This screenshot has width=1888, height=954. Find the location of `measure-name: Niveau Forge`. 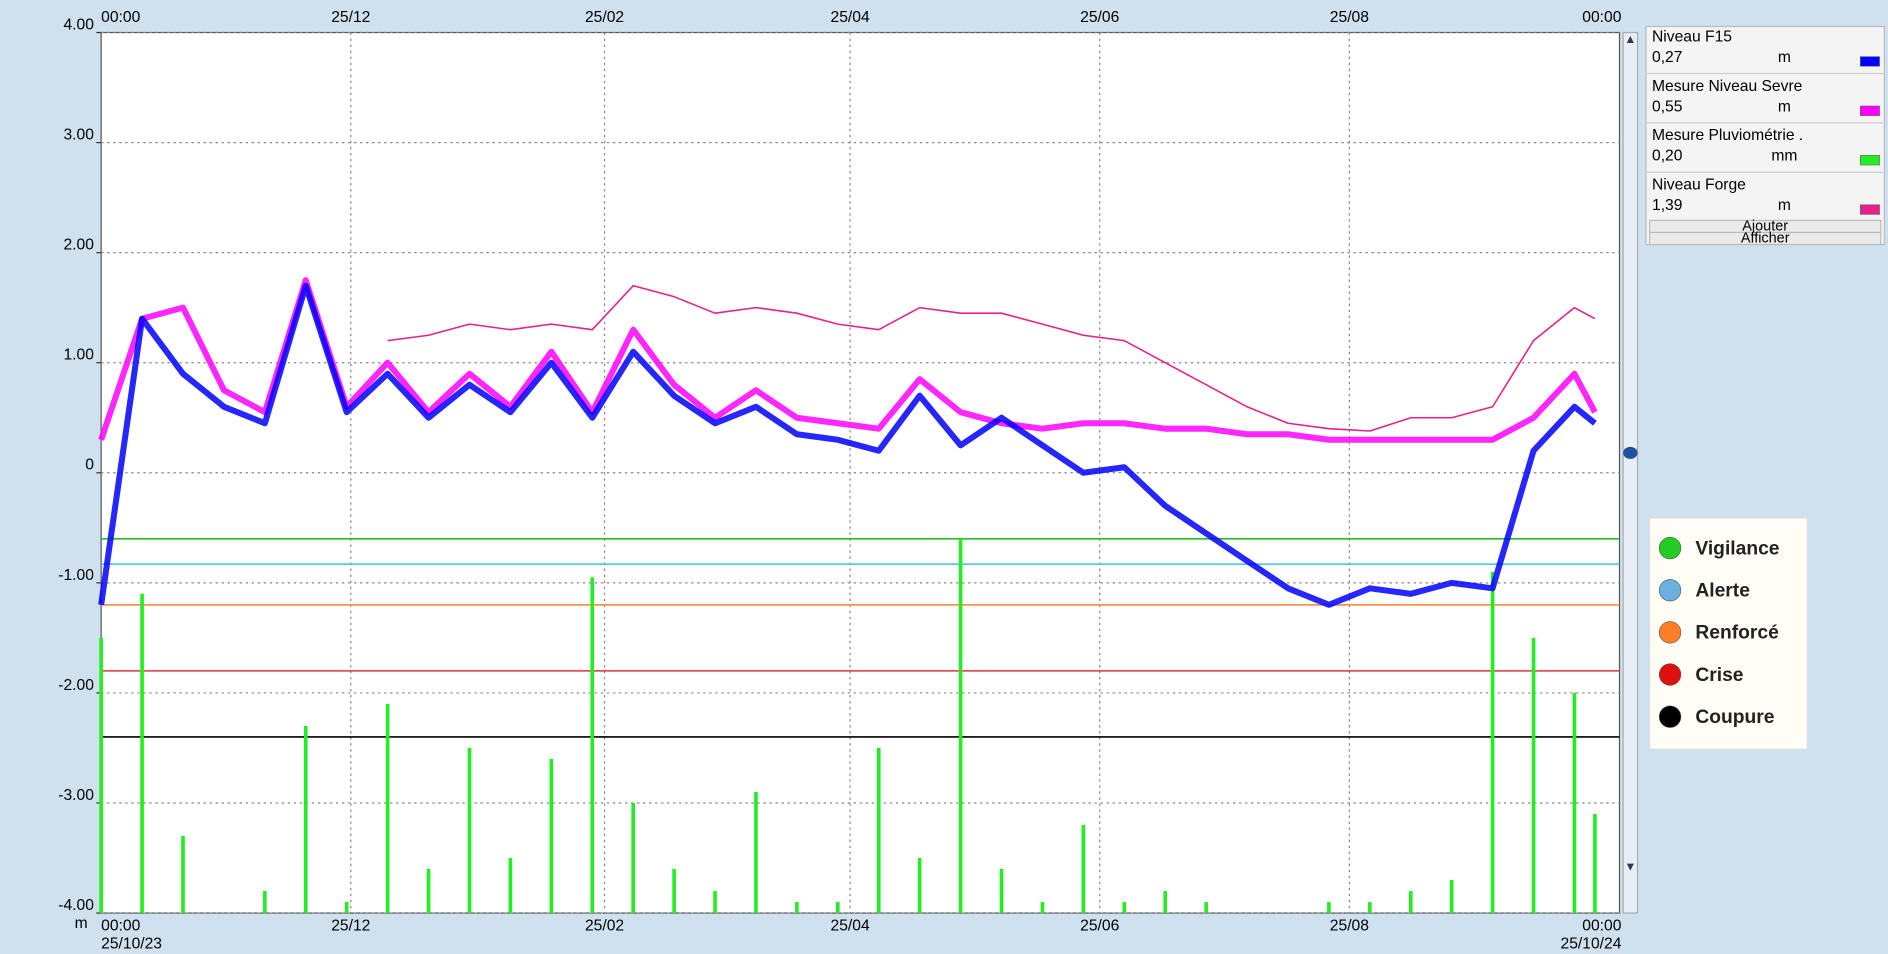

measure-name: Niveau Forge is located at coordinates (1699, 185).